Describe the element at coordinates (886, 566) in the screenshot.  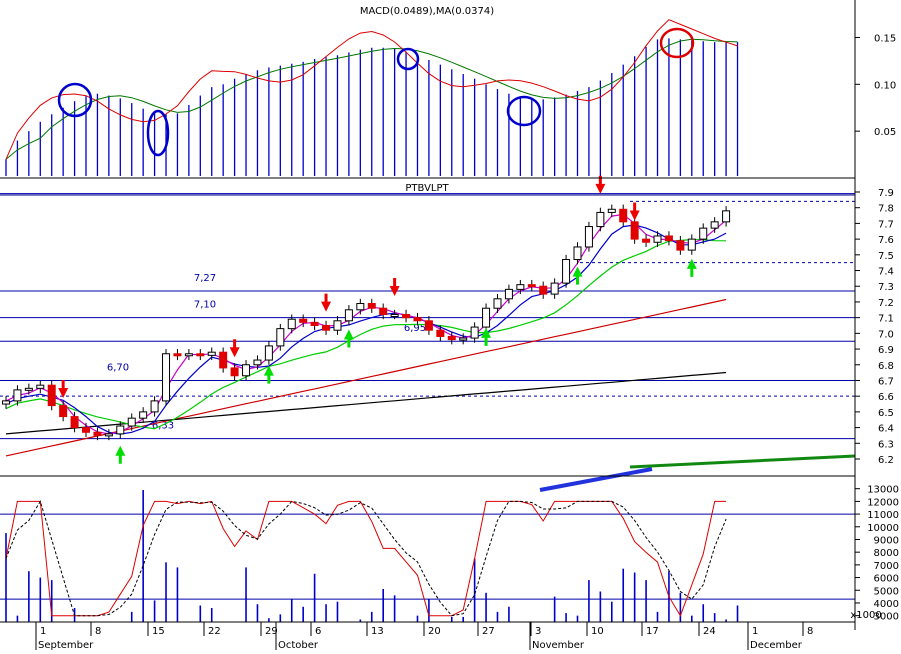
I see `volume-tick-label: 7000` at that location.